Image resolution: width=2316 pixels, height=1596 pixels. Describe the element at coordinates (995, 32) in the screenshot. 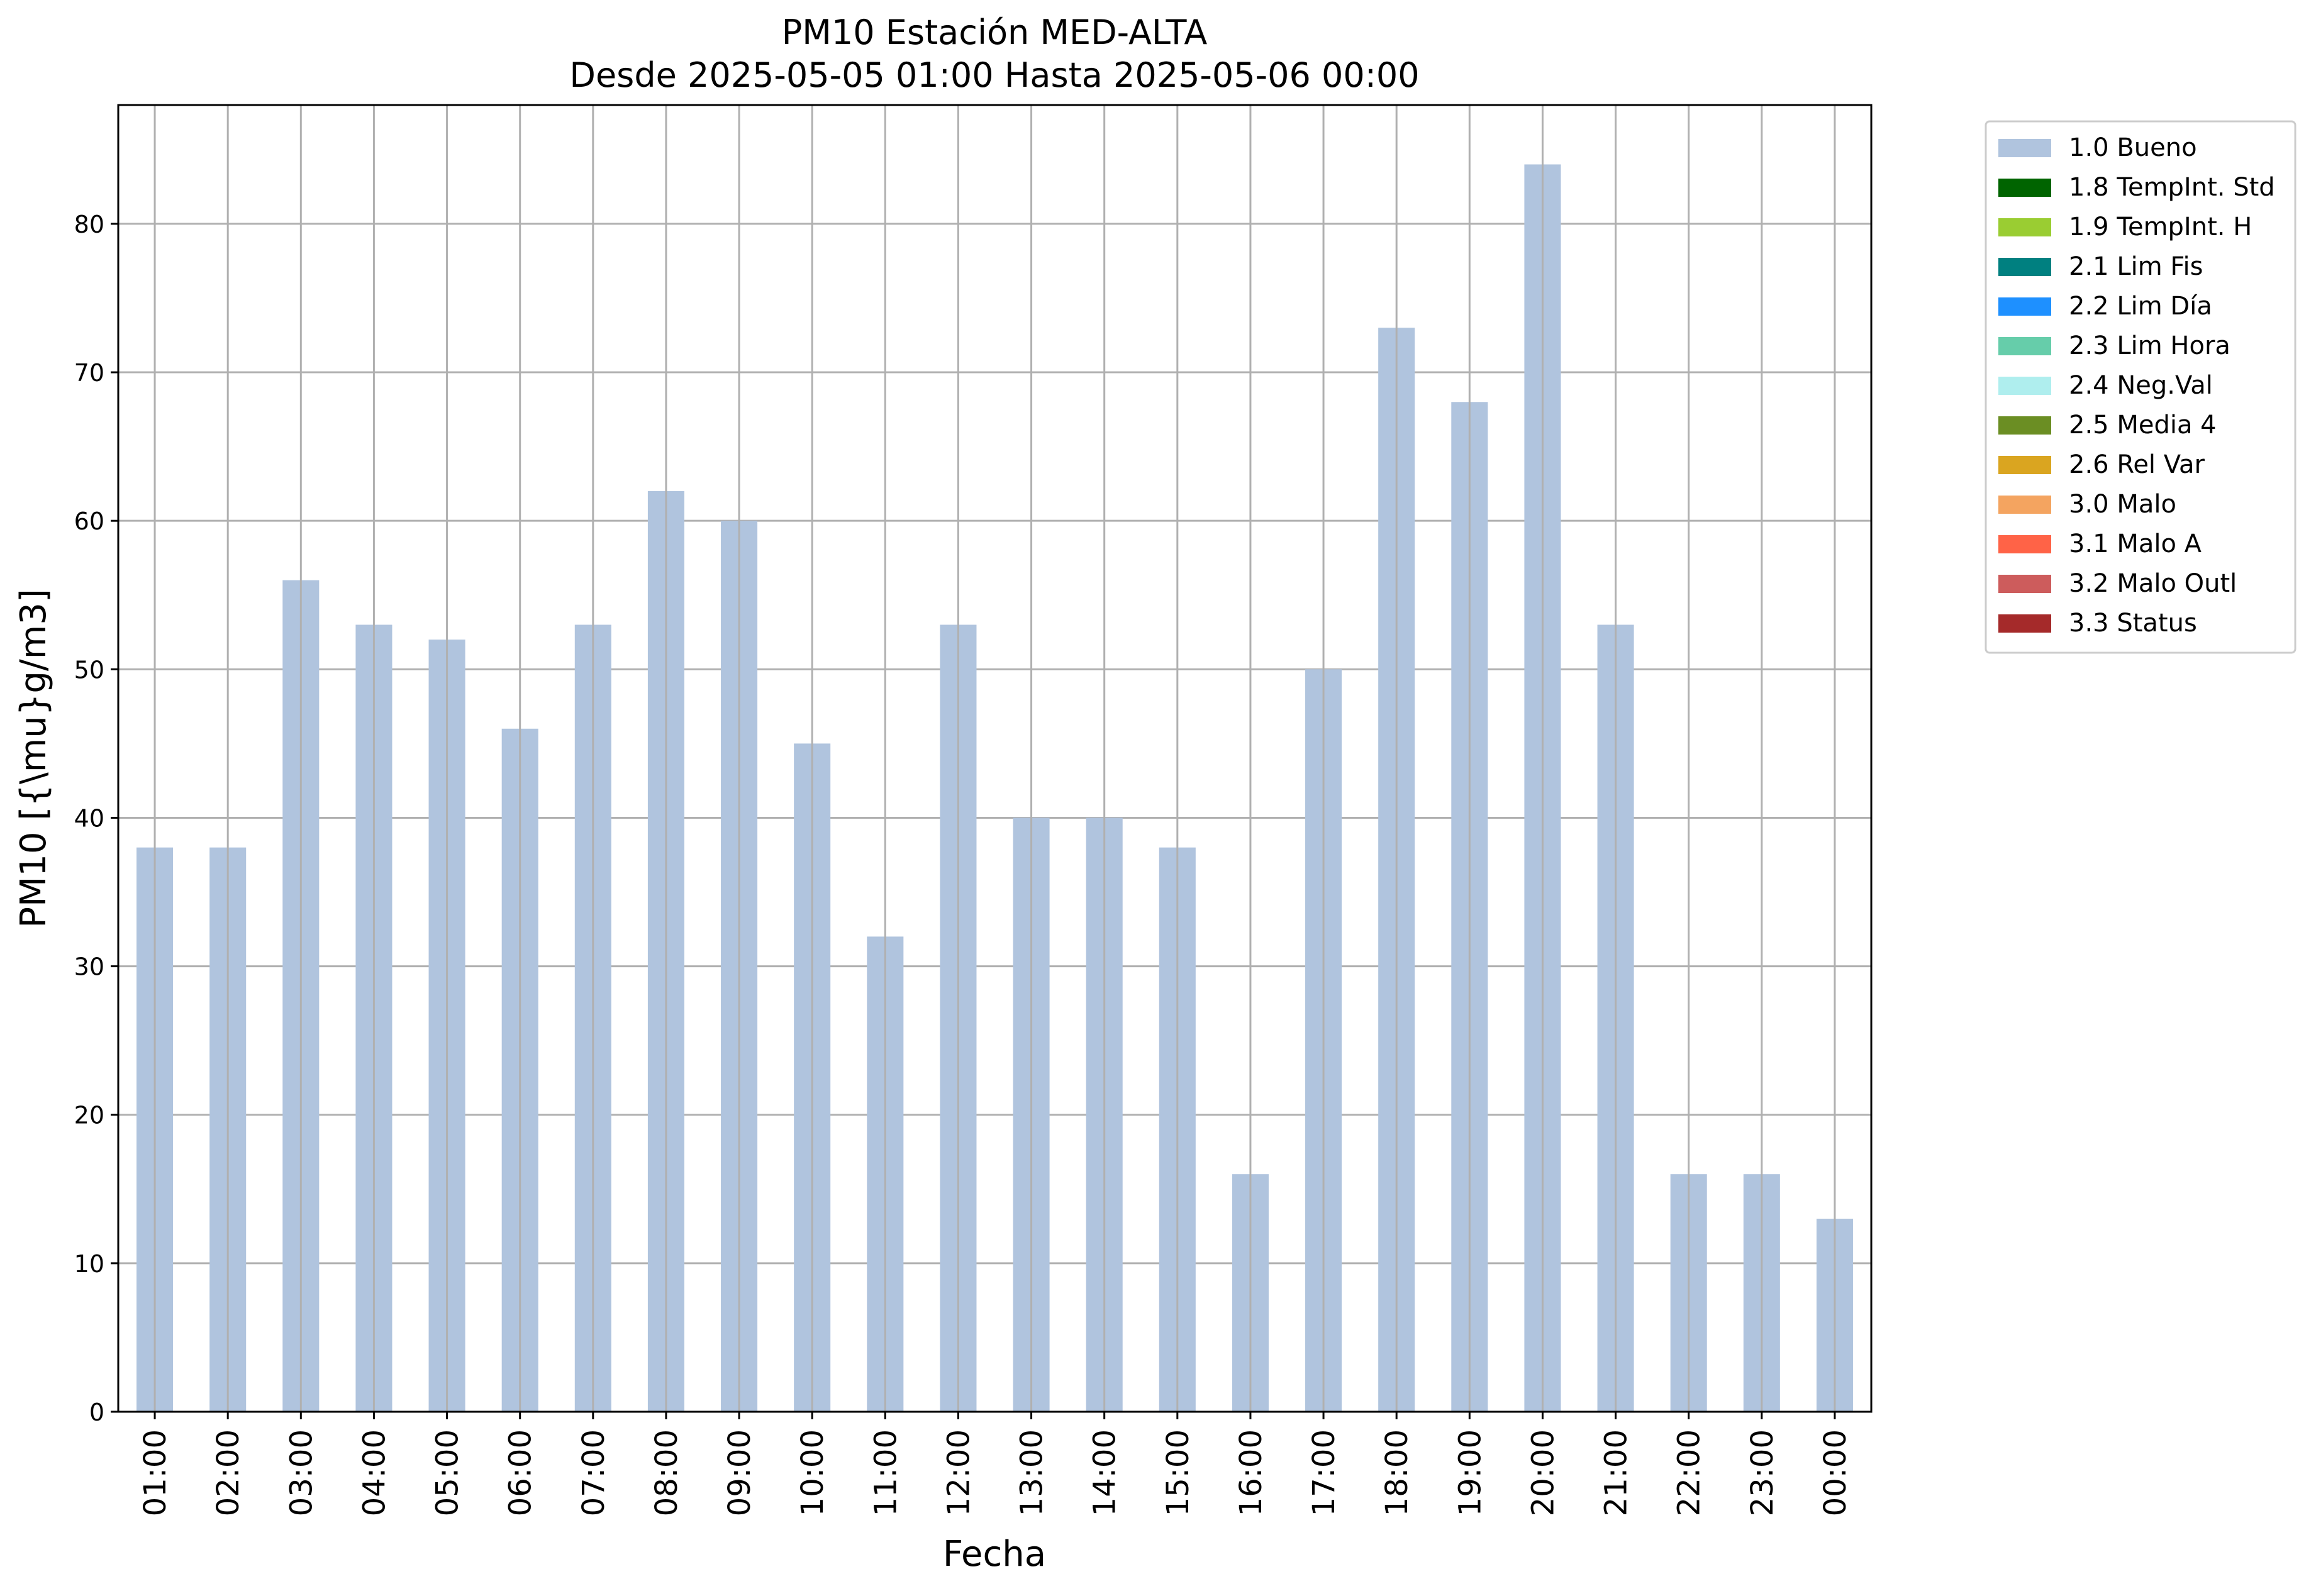

I see `chart-title-line1: PM10 Estación MED-ALTA` at that location.